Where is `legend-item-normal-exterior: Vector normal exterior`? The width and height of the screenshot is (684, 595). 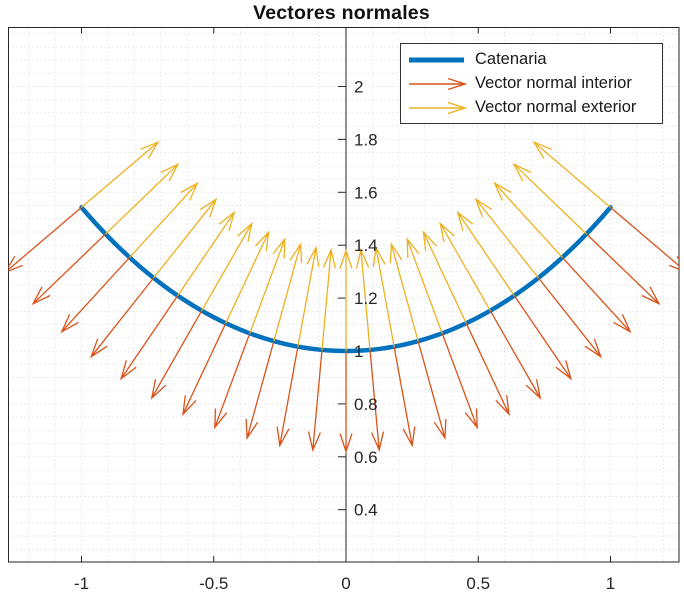 legend-item-normal-exterior: Vector normal exterior is located at coordinates (534, 108).